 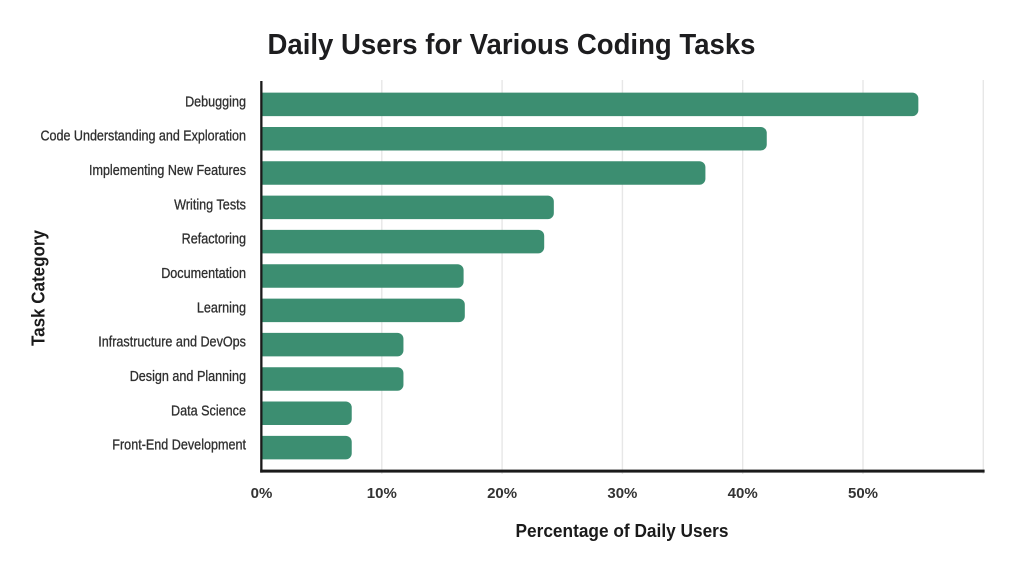 I want to click on svg-text: Learning, so click(x=221, y=308).